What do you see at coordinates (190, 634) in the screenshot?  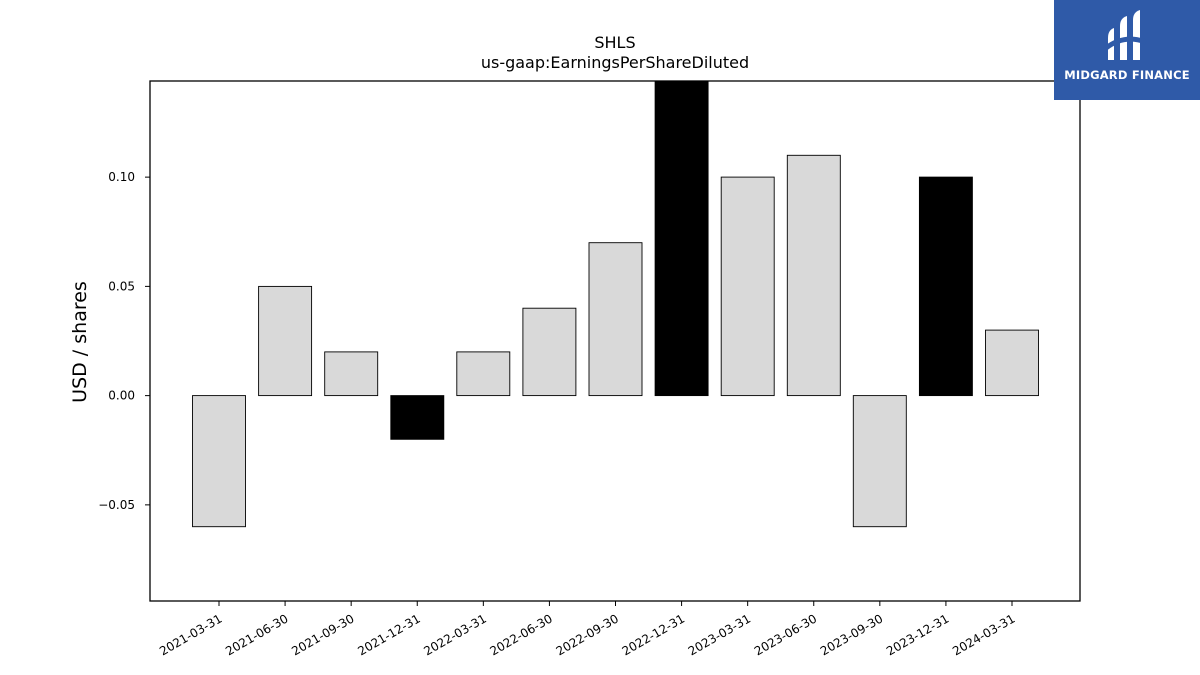 I see `x-tick-label: 2021-03-31` at bounding box center [190, 634].